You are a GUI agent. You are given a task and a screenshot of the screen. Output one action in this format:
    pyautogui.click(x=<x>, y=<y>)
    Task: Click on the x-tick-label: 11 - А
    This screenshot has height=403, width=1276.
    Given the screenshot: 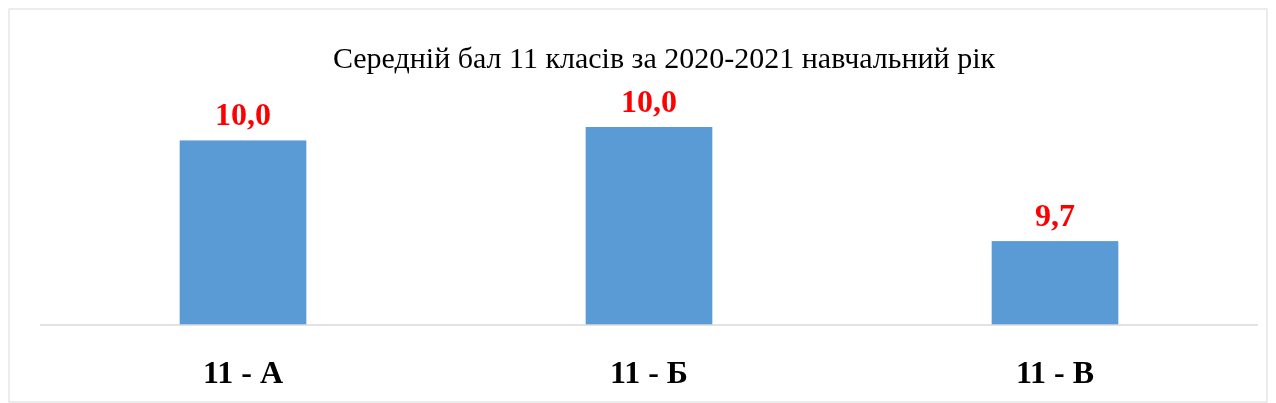 What is the action you would take?
    pyautogui.click(x=243, y=372)
    